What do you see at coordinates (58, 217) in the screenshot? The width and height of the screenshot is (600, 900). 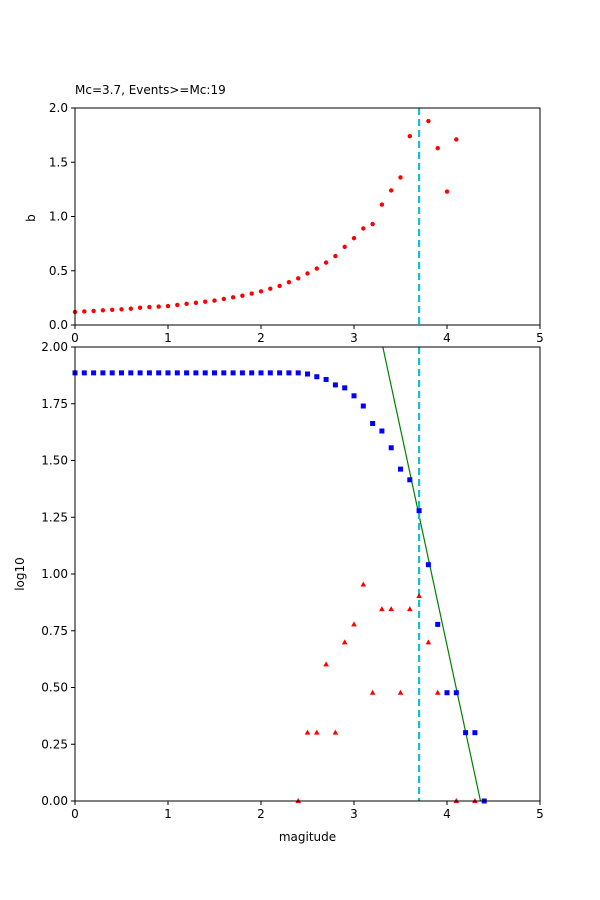 I see `y-tick-label: 1.0` at bounding box center [58, 217].